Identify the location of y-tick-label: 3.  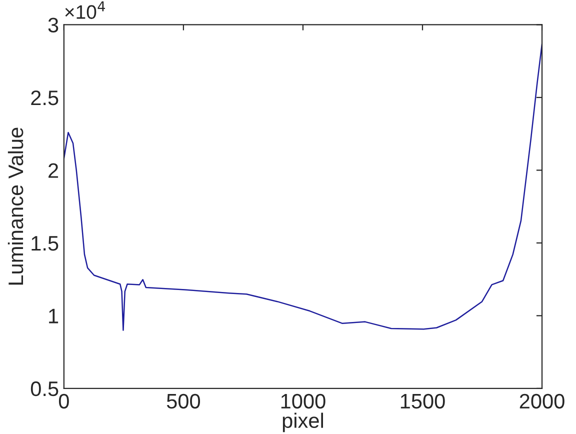
(53, 25).